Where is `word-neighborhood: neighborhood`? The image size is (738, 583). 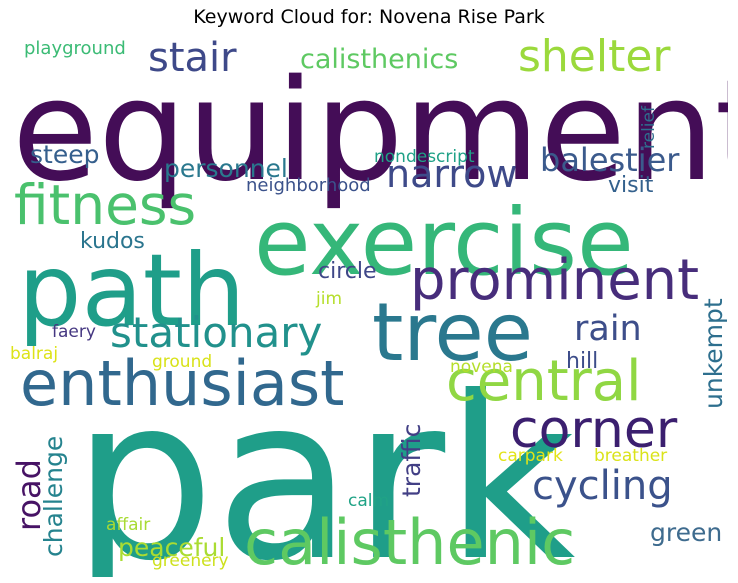
word-neighborhood: neighborhood is located at coordinates (308, 185).